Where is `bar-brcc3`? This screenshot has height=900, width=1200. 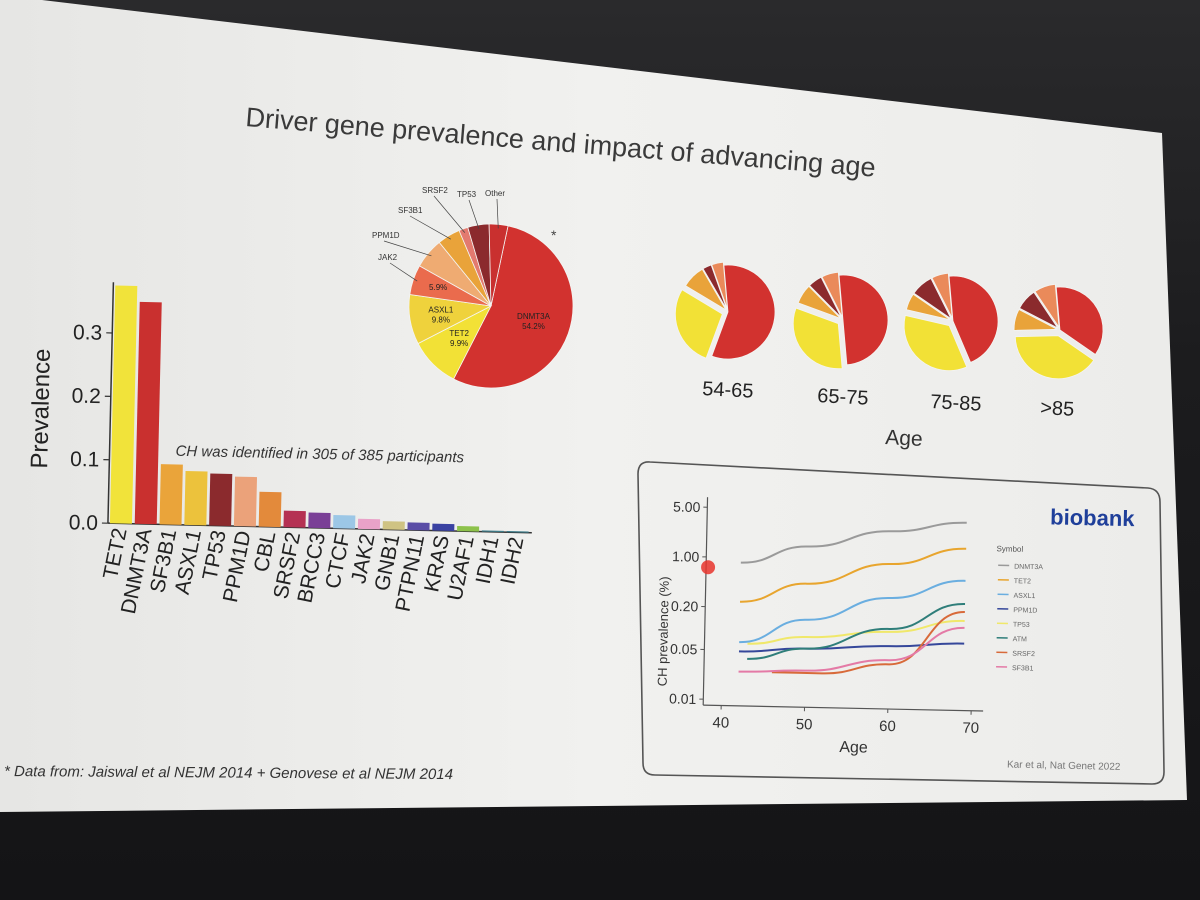
bar-brcc3 is located at coordinates (319, 520).